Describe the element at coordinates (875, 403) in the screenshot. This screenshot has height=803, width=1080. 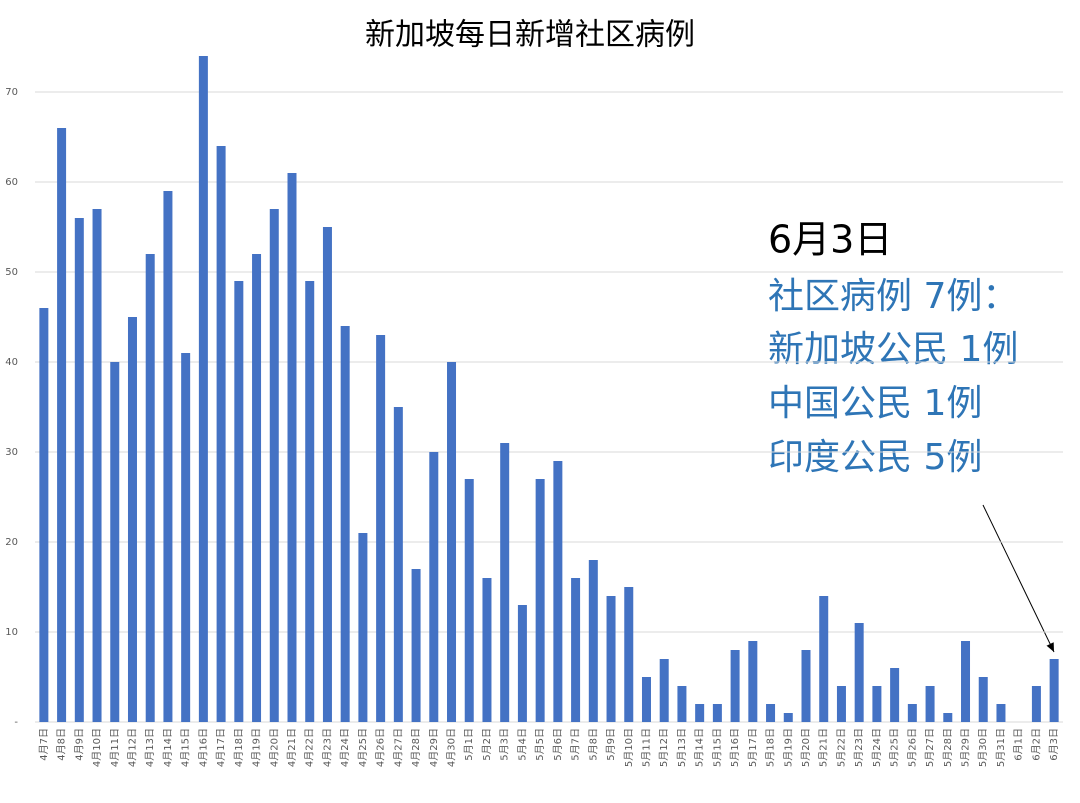
I see `annotation: 中国公民 1例` at that location.